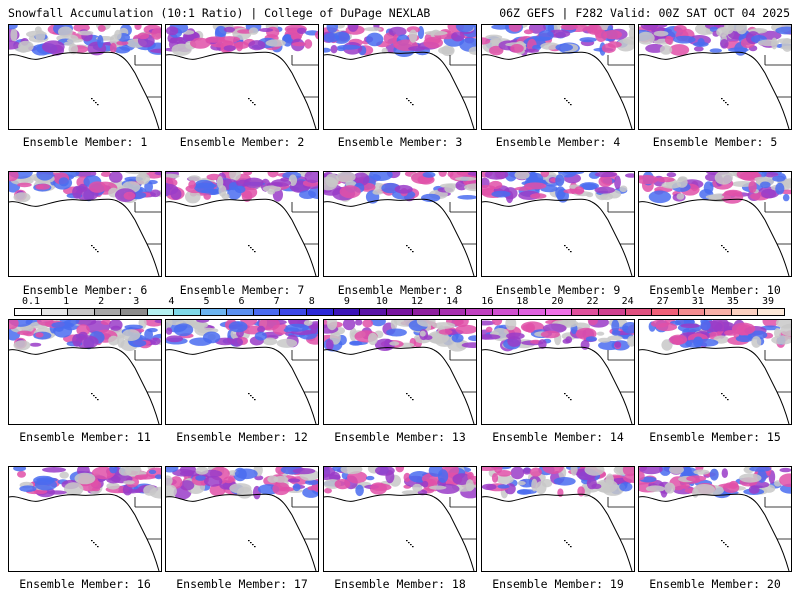 The height and width of the screenshot is (600, 800). I want to click on ensemble-member-label: Ensemble Member: 11, so click(85, 437).